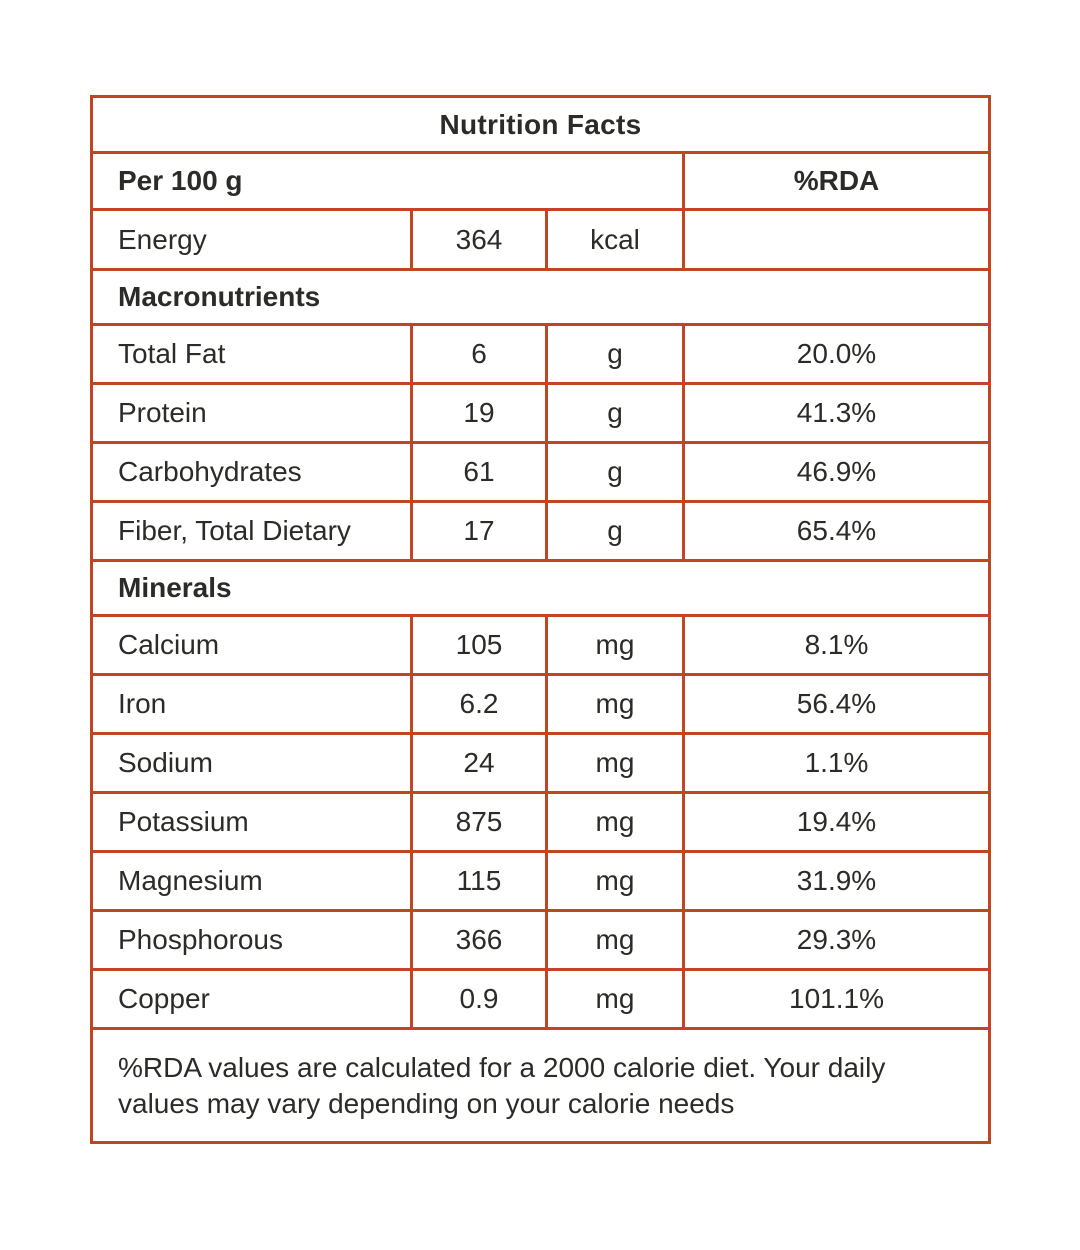 This screenshot has height=1250, width=1080. What do you see at coordinates (251, 704) in the screenshot?
I see `nutrient-label: Iron` at bounding box center [251, 704].